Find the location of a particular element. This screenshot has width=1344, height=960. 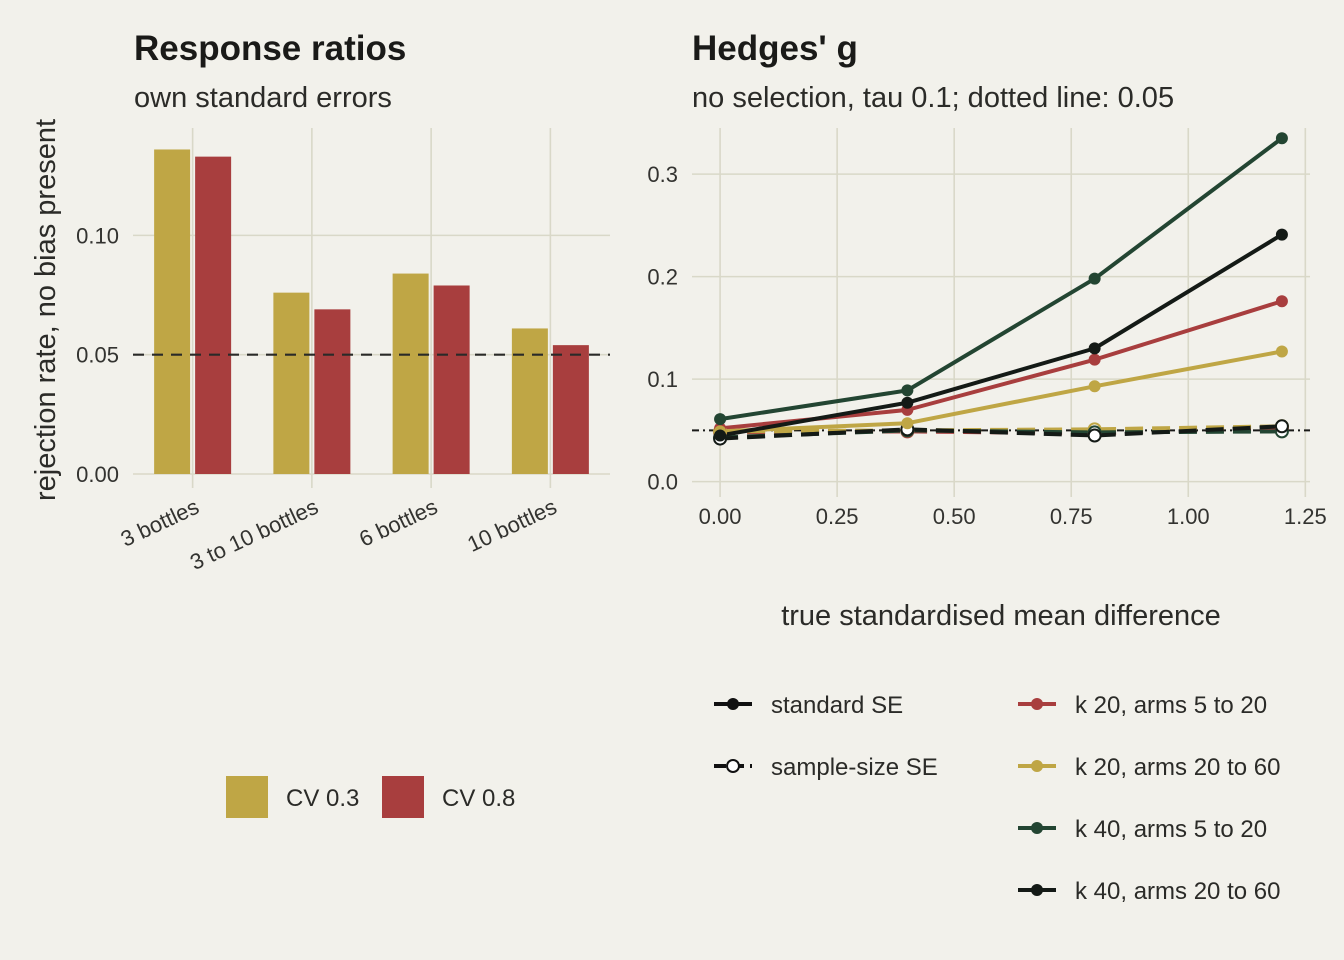

x-tick-label: 1.25 is located at coordinates (1305, 516).